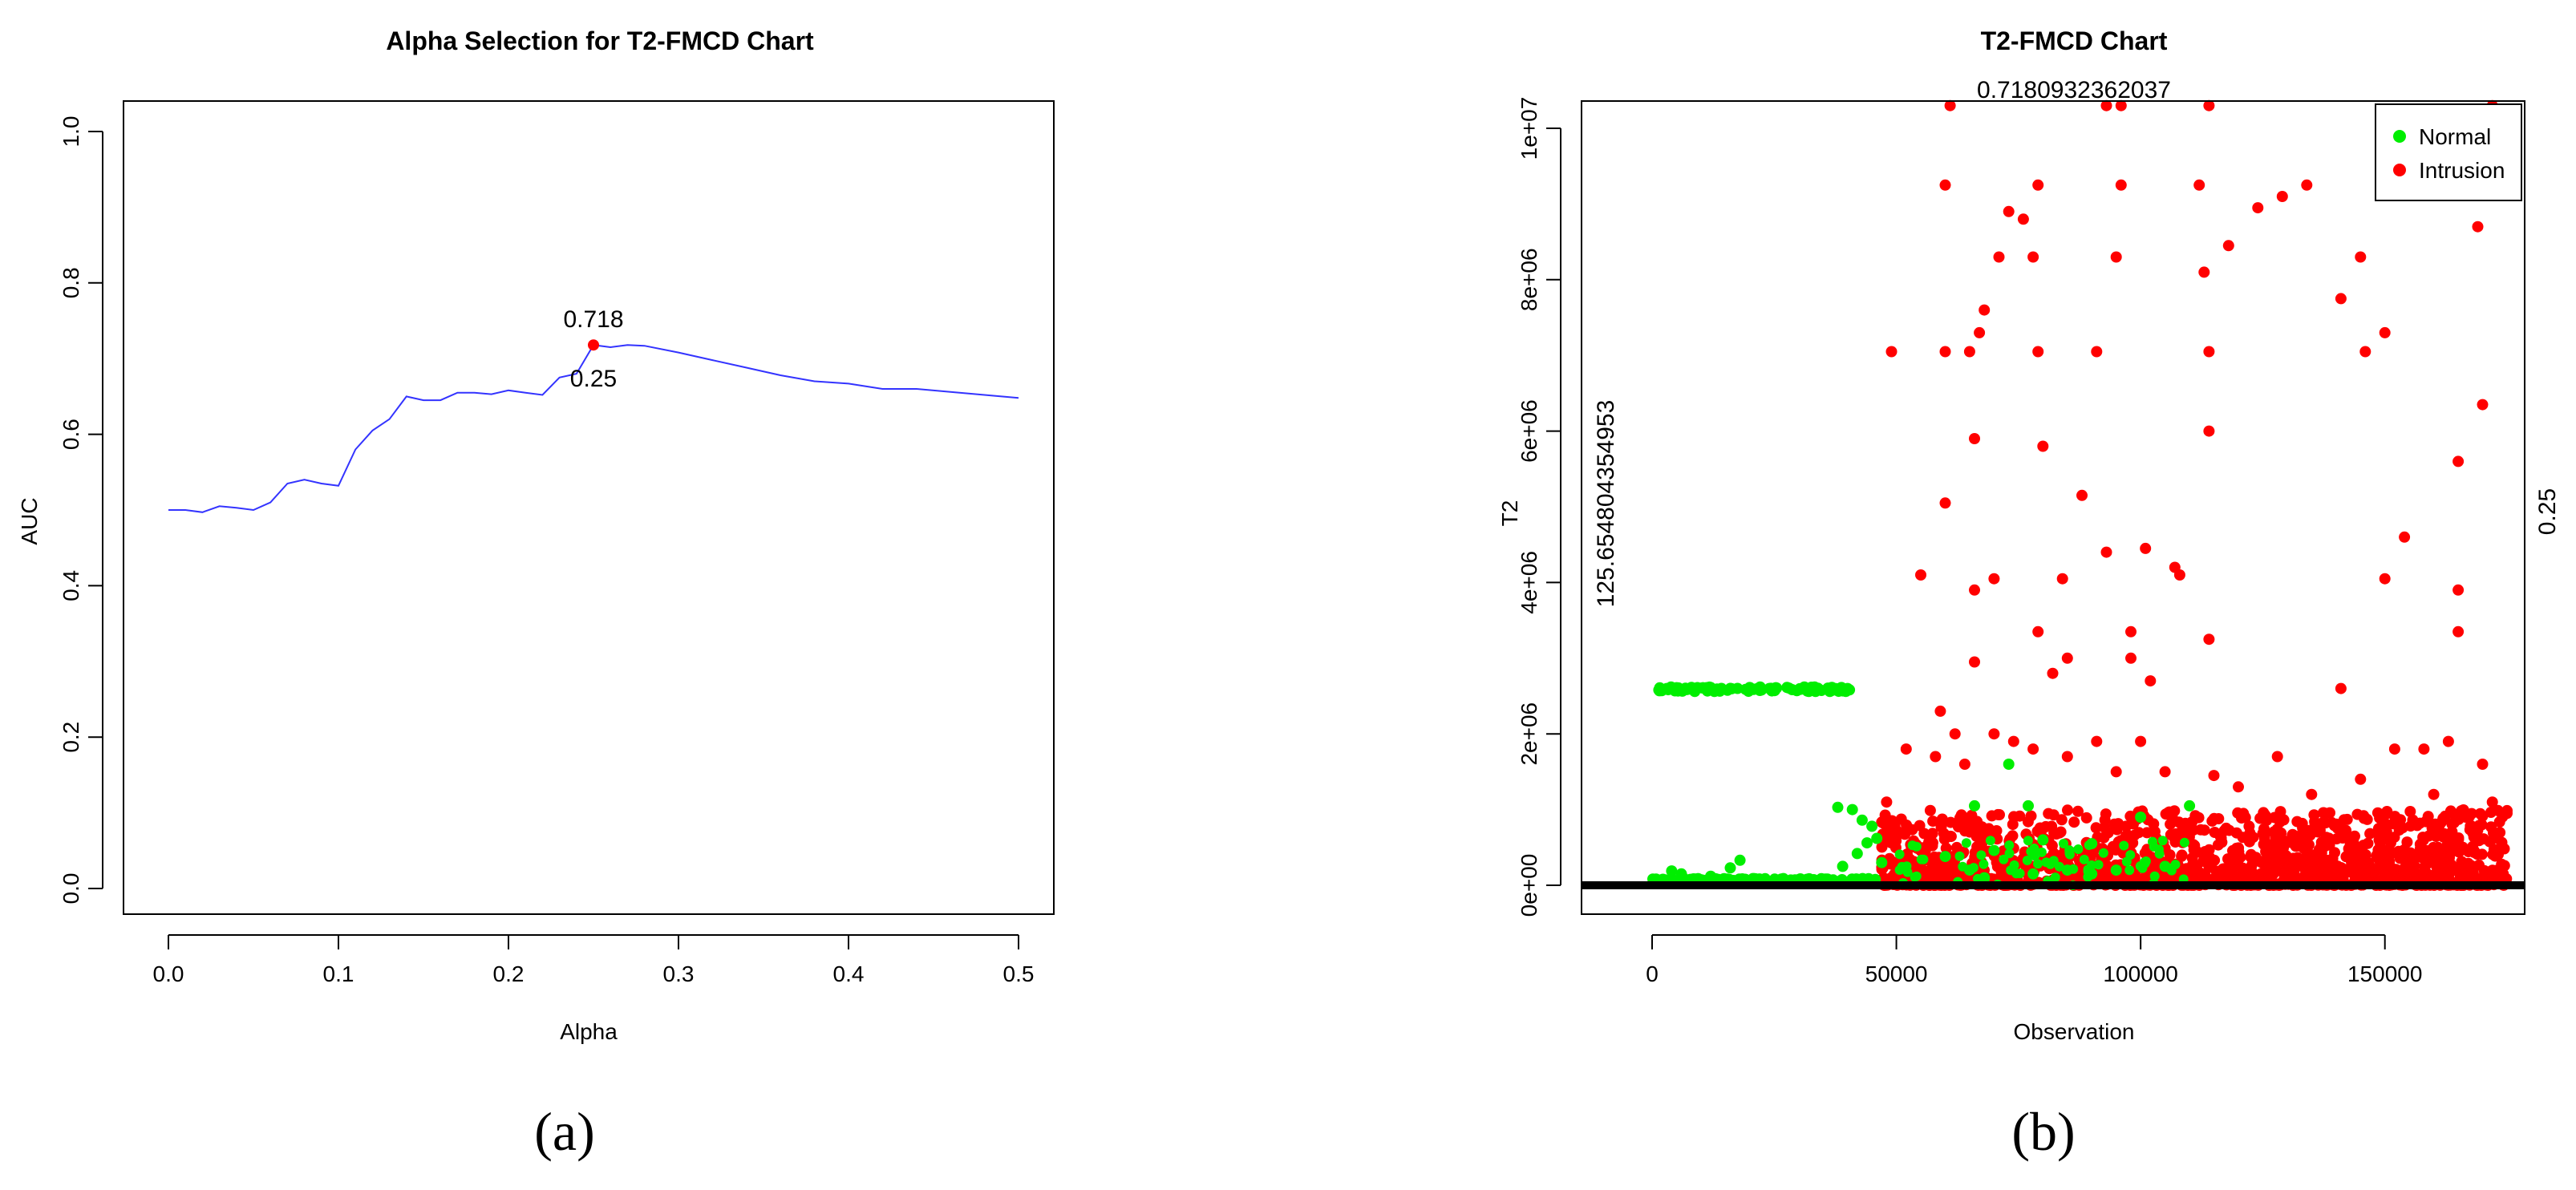  What do you see at coordinates (2448, 152) in the screenshot?
I see `legend-box` at bounding box center [2448, 152].